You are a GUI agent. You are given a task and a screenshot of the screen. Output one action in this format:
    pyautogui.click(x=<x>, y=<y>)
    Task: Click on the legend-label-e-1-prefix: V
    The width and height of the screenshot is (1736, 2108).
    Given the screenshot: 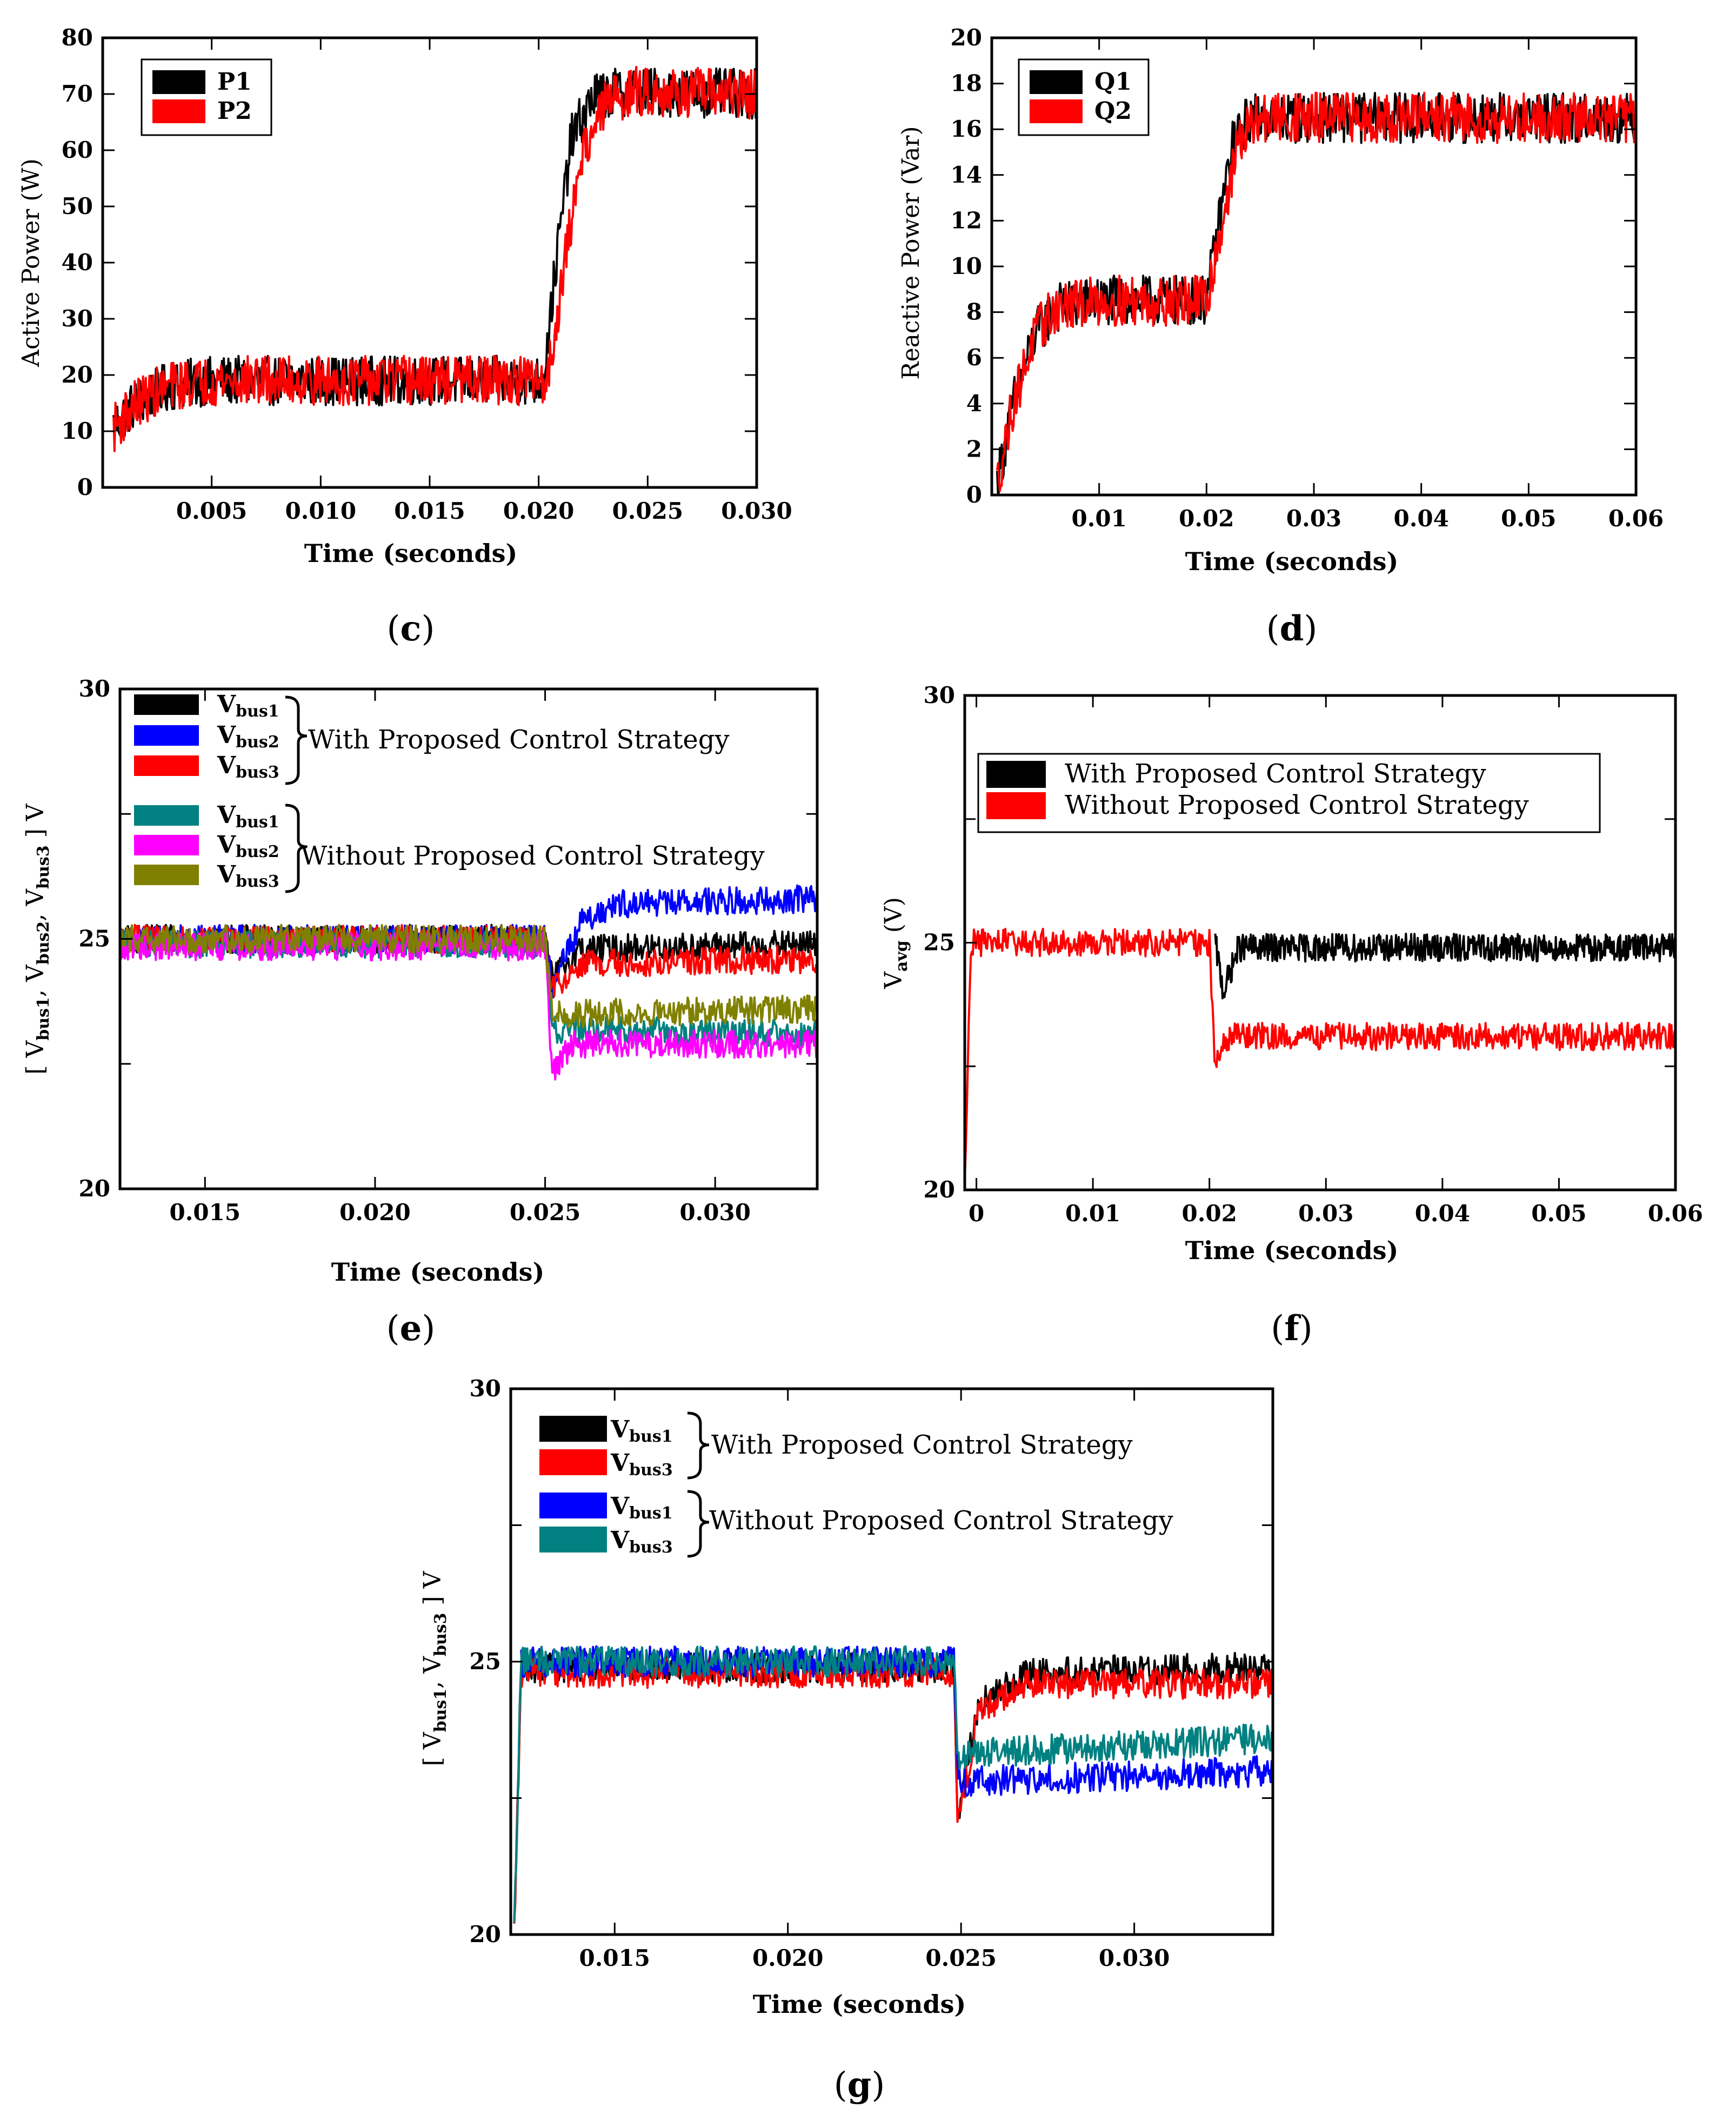 What is the action you would take?
    pyautogui.click(x=227, y=704)
    